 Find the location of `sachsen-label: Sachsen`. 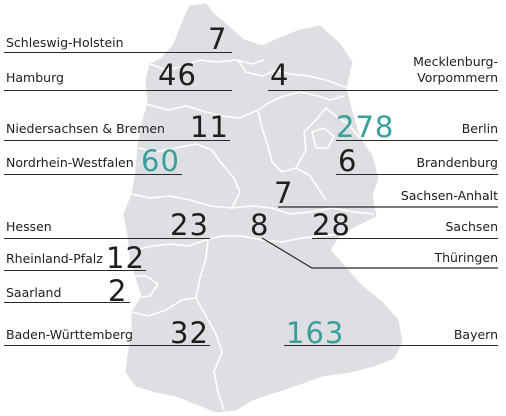

sachsen-label: Sachsen is located at coordinates (471, 226).